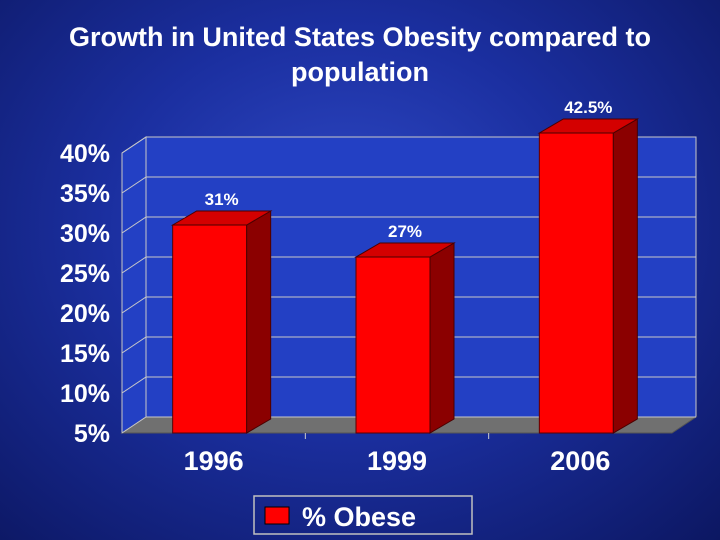 The height and width of the screenshot is (540, 720). I want to click on bar-1996-front, so click(210, 329).